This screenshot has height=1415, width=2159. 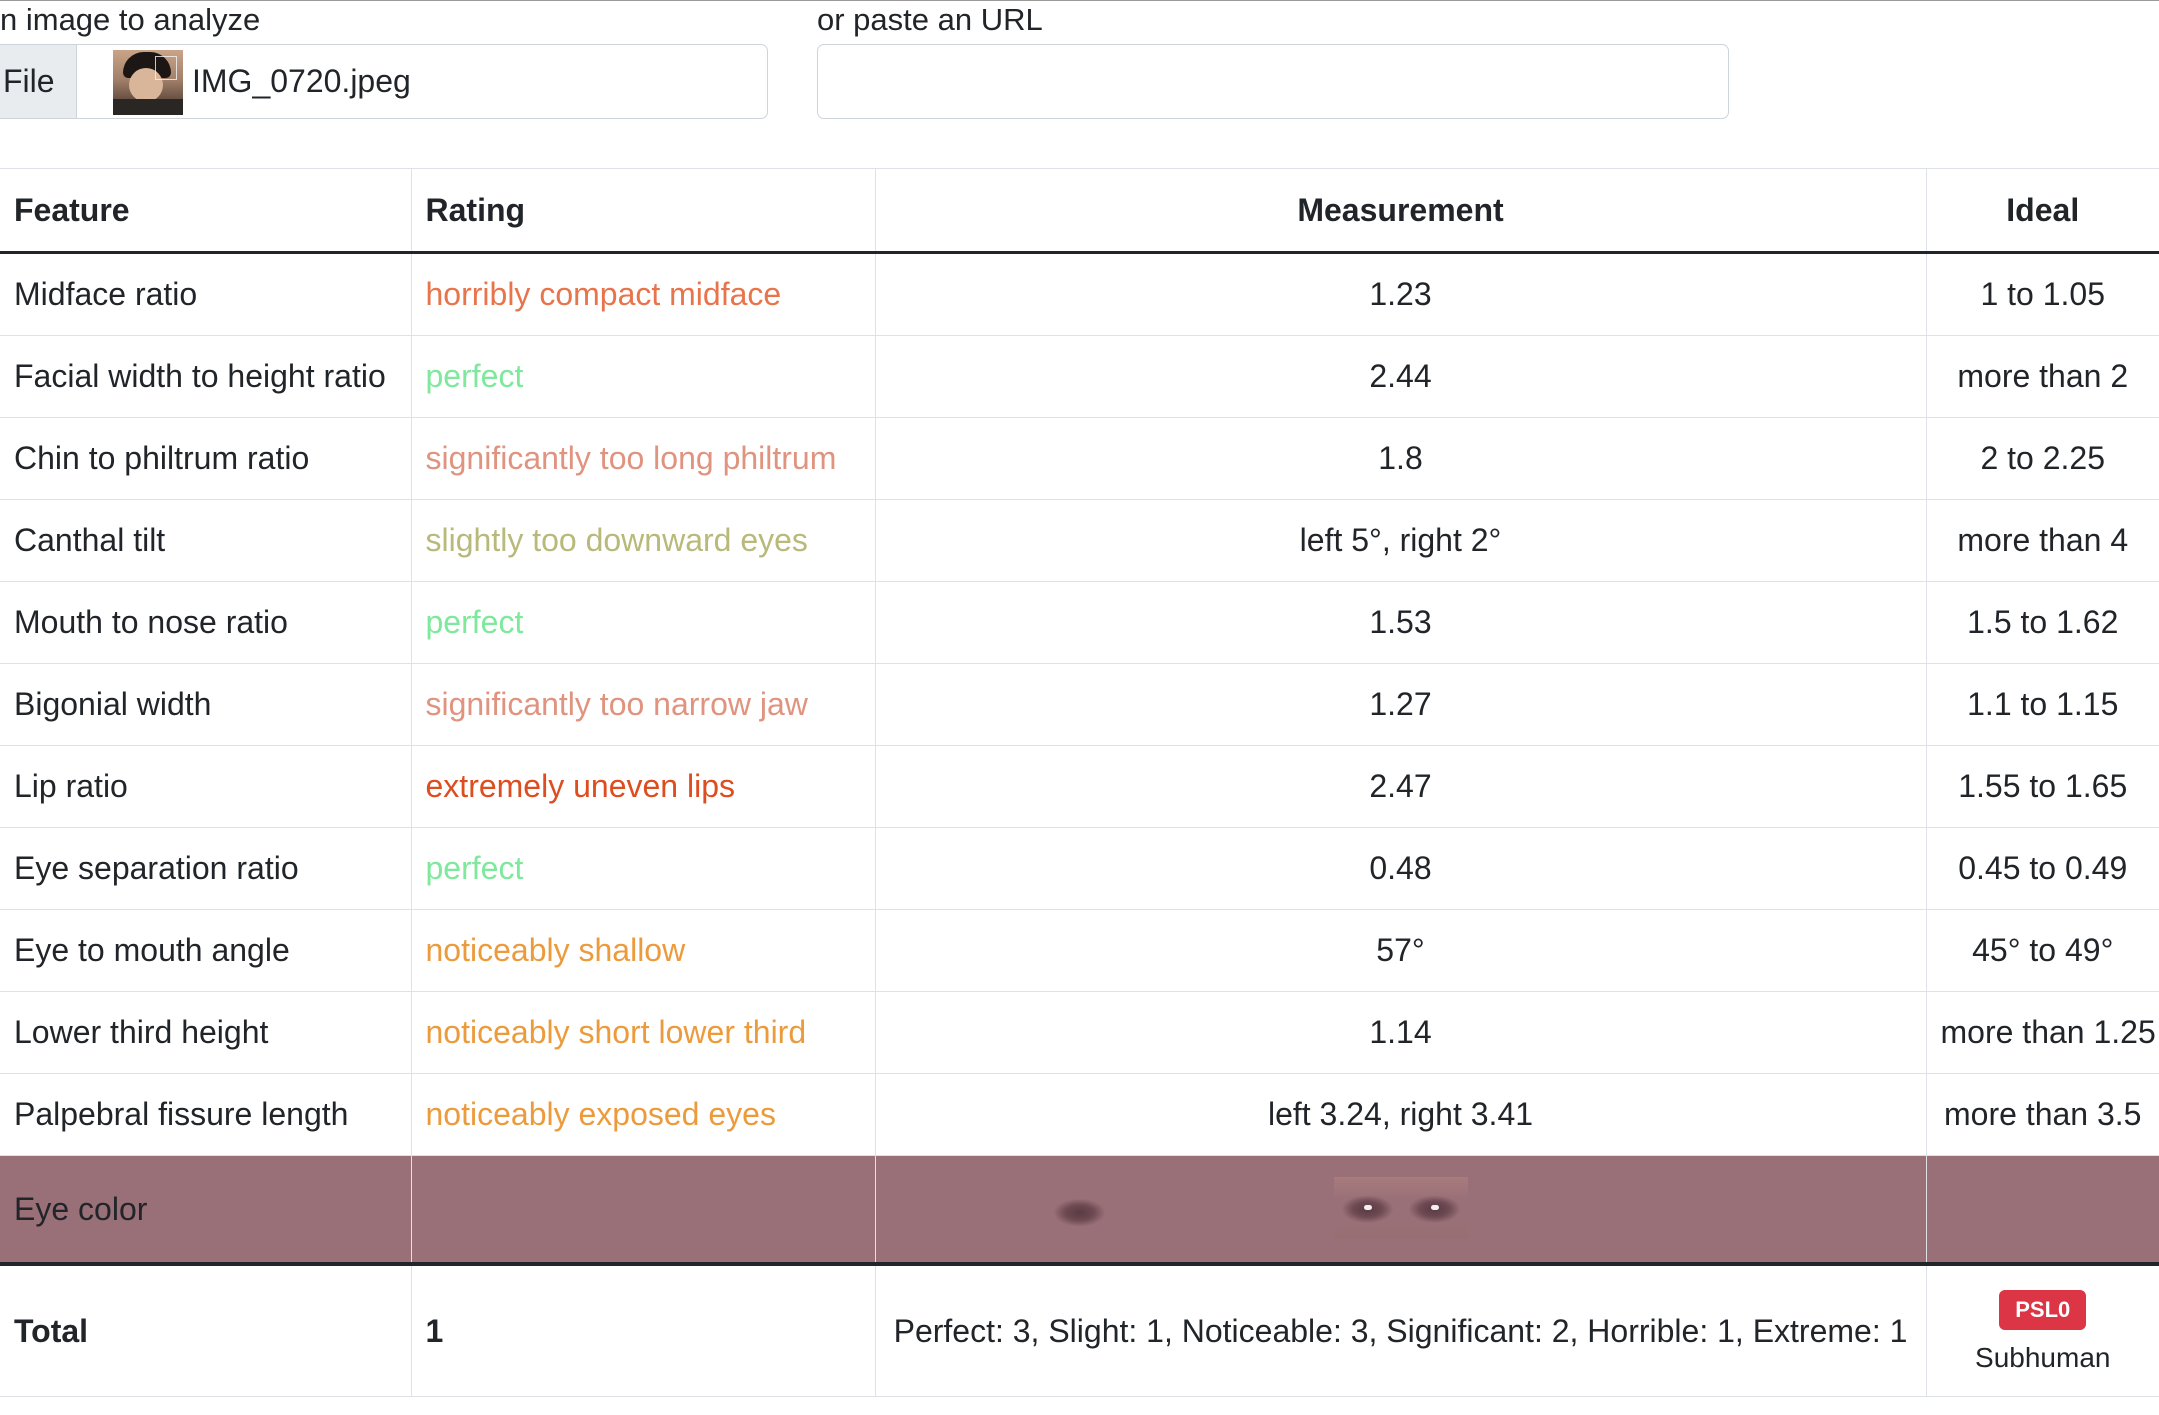 What do you see at coordinates (2042, 704) in the screenshot?
I see `ideal-cell: 1.1 to 1.15` at bounding box center [2042, 704].